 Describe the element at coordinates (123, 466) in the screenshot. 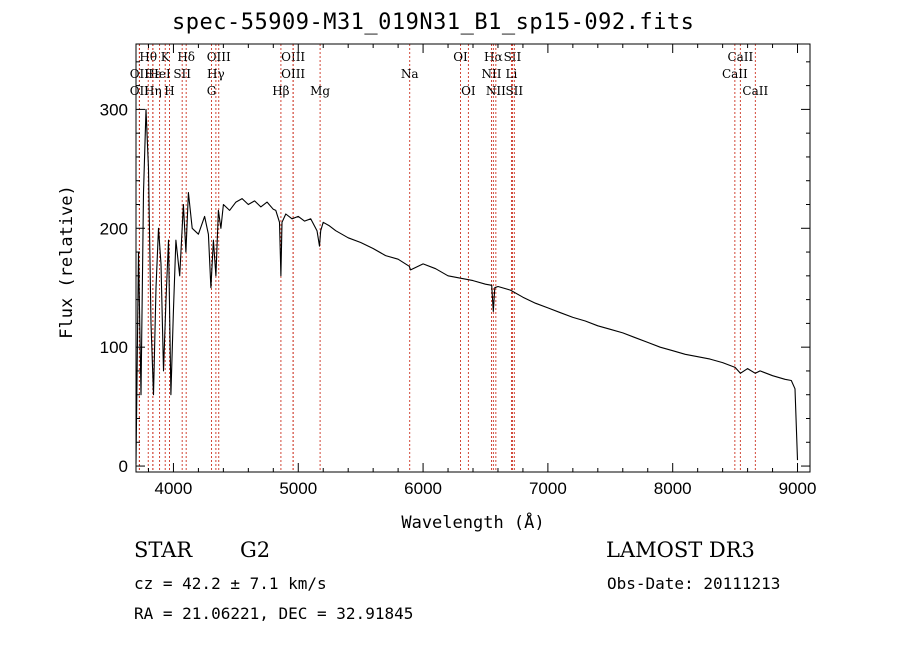

I see `y-tick-label: 0` at that location.